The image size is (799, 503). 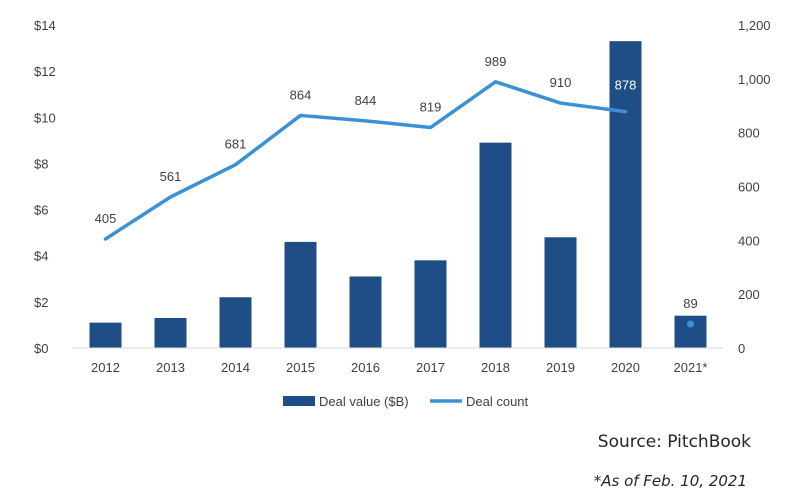 What do you see at coordinates (365, 367) in the screenshot?
I see `x-tick-label: 2016` at bounding box center [365, 367].